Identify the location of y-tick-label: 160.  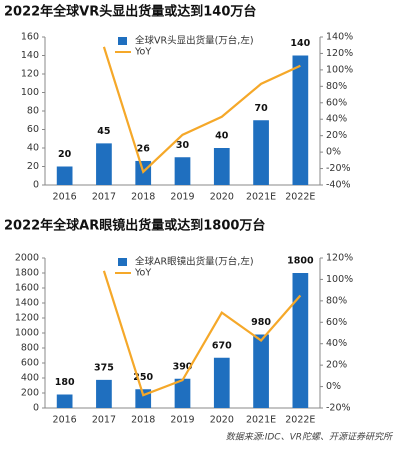
(30, 37).